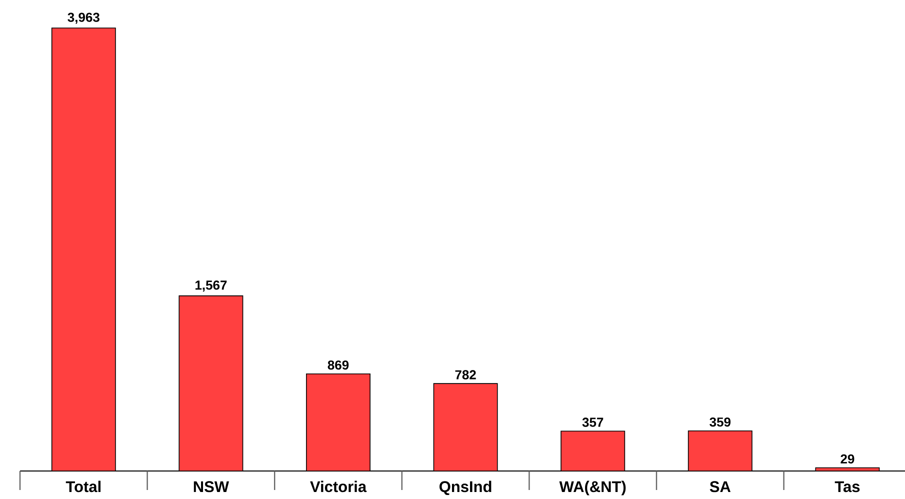 The image size is (905, 499). I want to click on x-tick-label: NSW, so click(212, 486).